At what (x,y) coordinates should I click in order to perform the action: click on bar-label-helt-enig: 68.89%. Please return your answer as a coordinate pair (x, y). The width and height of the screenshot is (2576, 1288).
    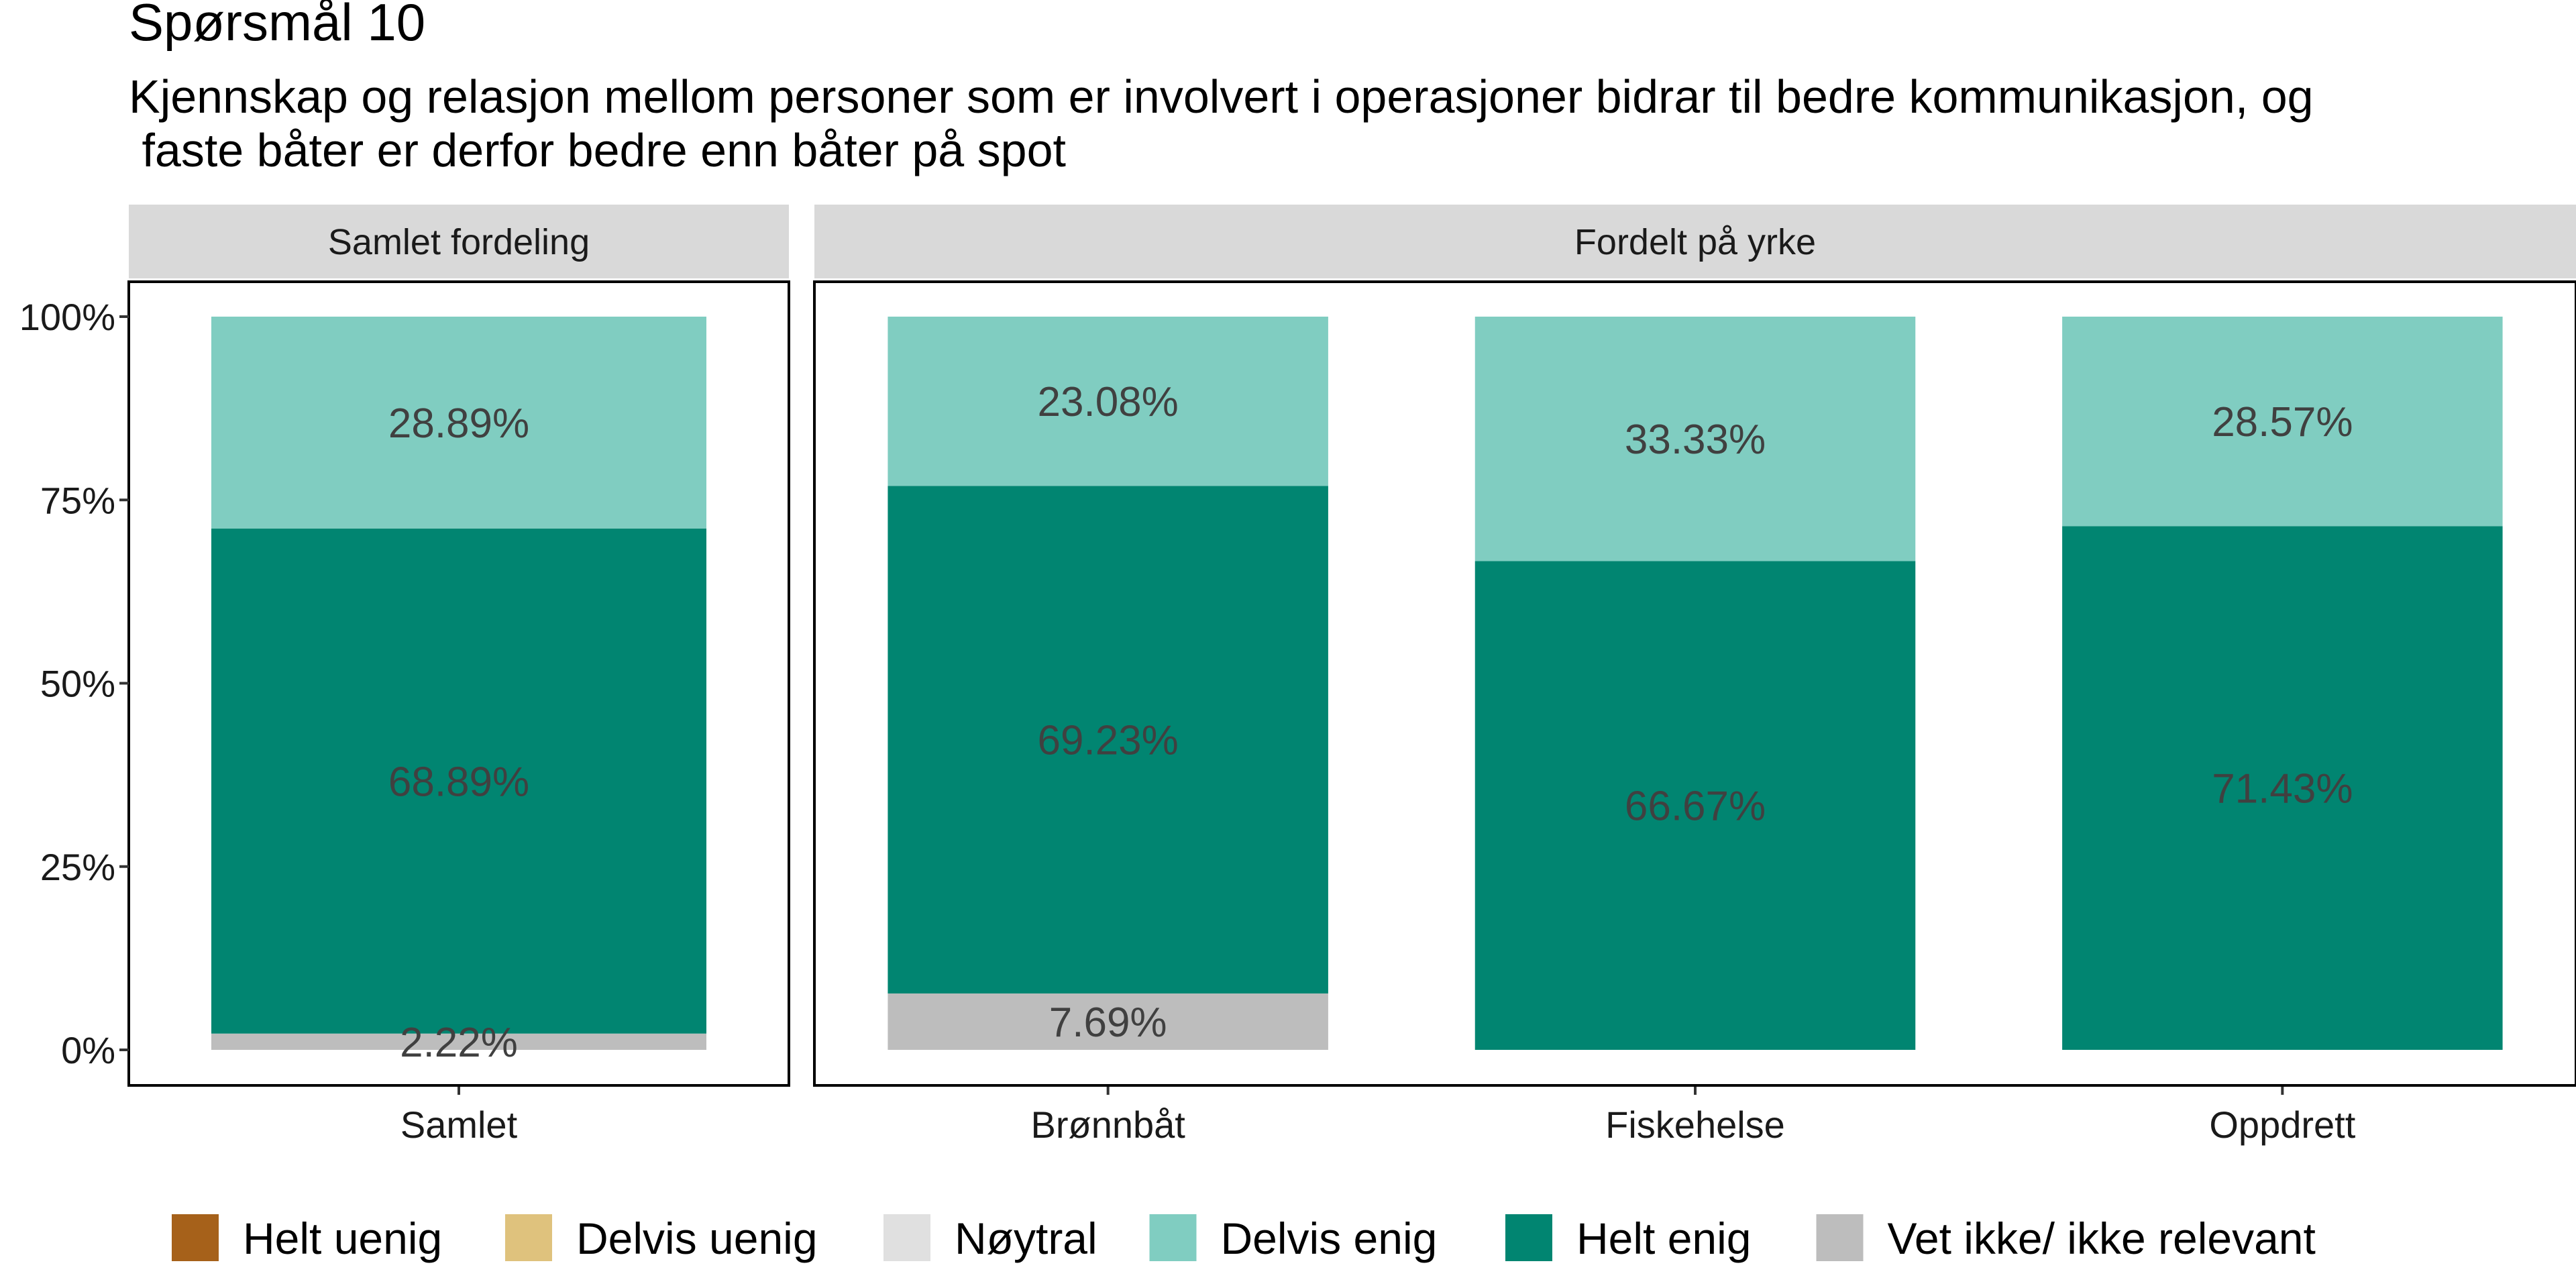
    Looking at the image, I should click on (458, 782).